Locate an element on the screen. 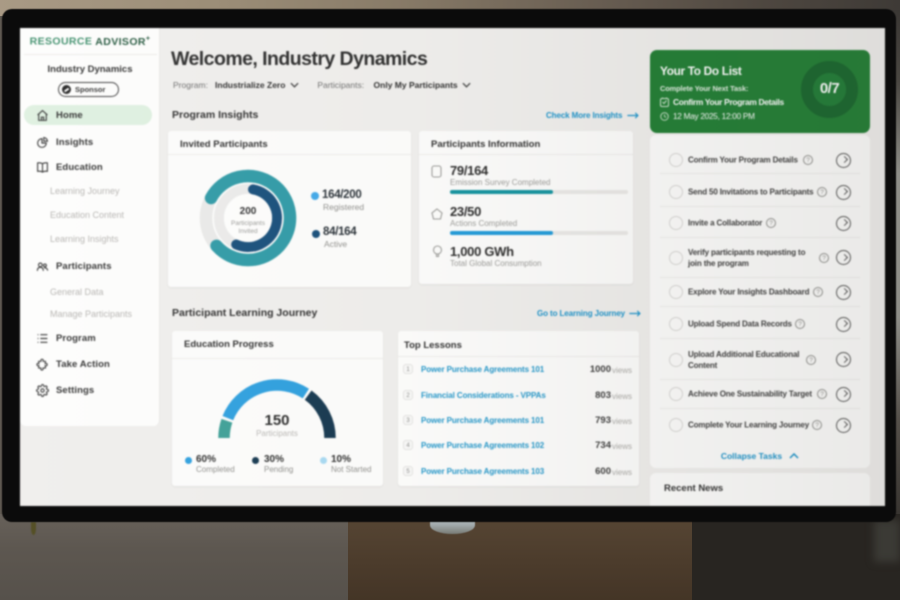  svg-text: 200 is located at coordinates (248, 211).